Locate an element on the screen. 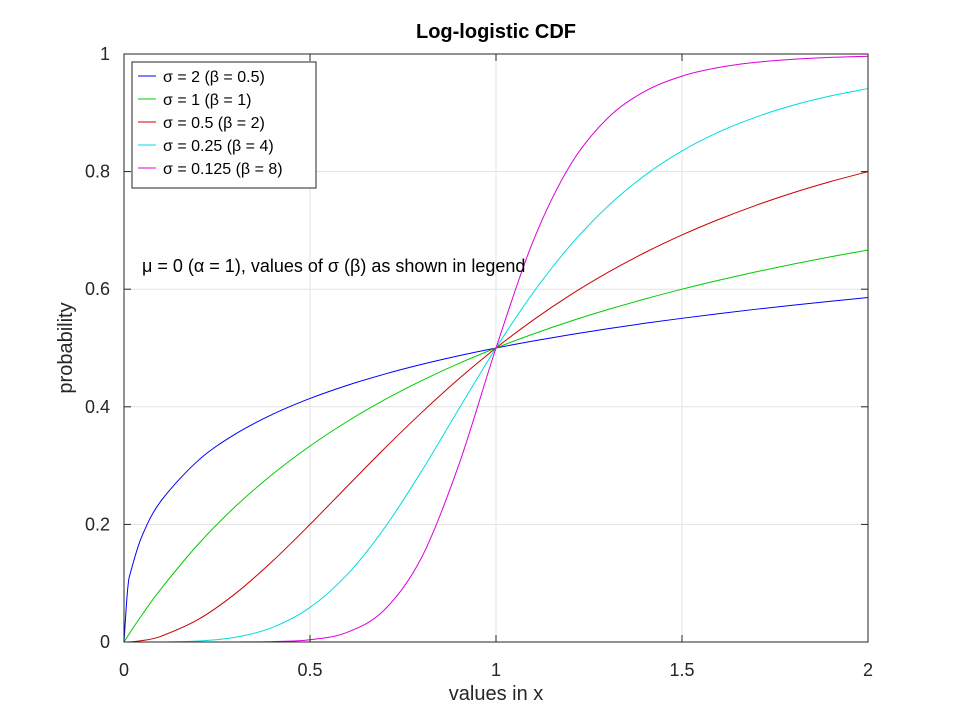  y-tick-label: 0.4 is located at coordinates (97, 407).